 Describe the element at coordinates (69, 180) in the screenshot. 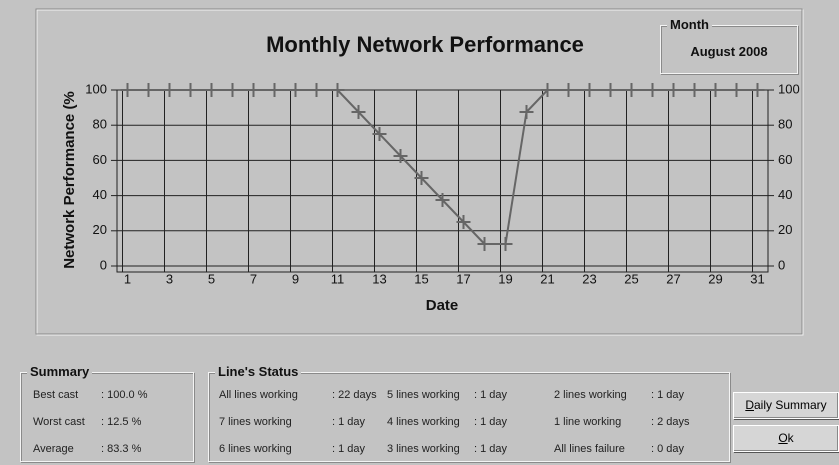

I see `y-axis-label: Network Performance (%` at that location.